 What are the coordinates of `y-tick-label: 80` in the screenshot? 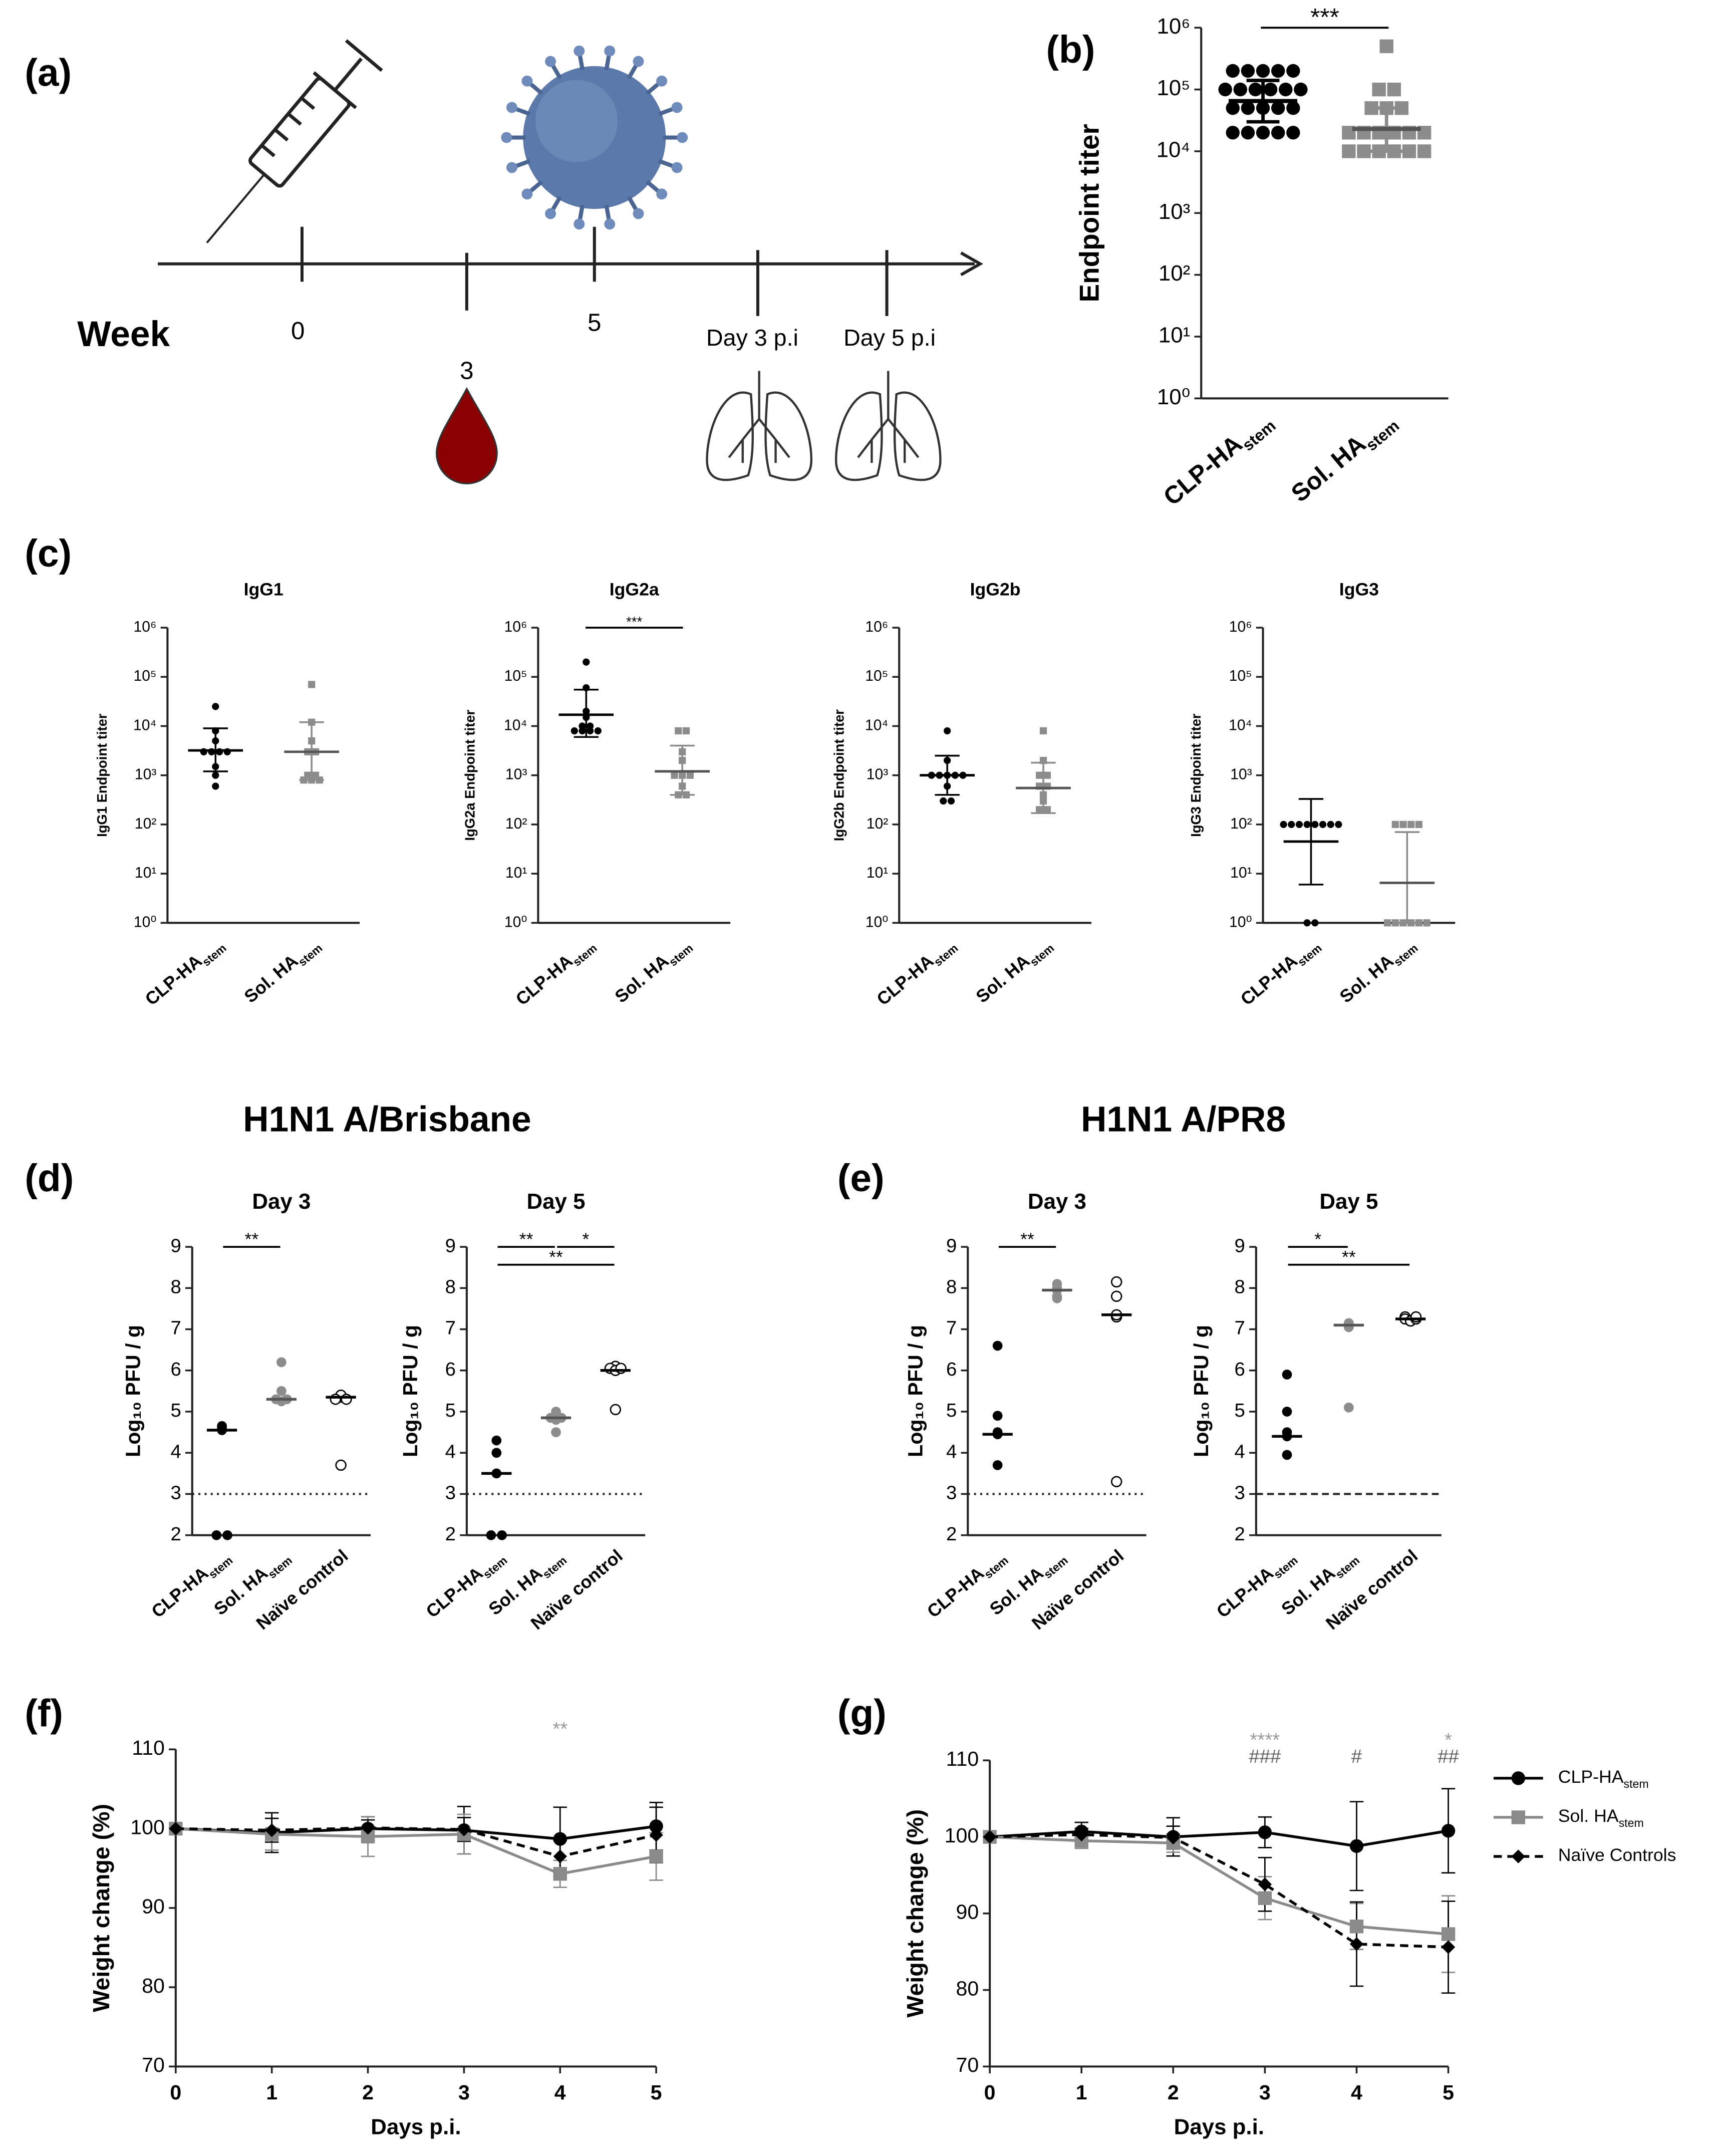 It's located at (967, 1988).